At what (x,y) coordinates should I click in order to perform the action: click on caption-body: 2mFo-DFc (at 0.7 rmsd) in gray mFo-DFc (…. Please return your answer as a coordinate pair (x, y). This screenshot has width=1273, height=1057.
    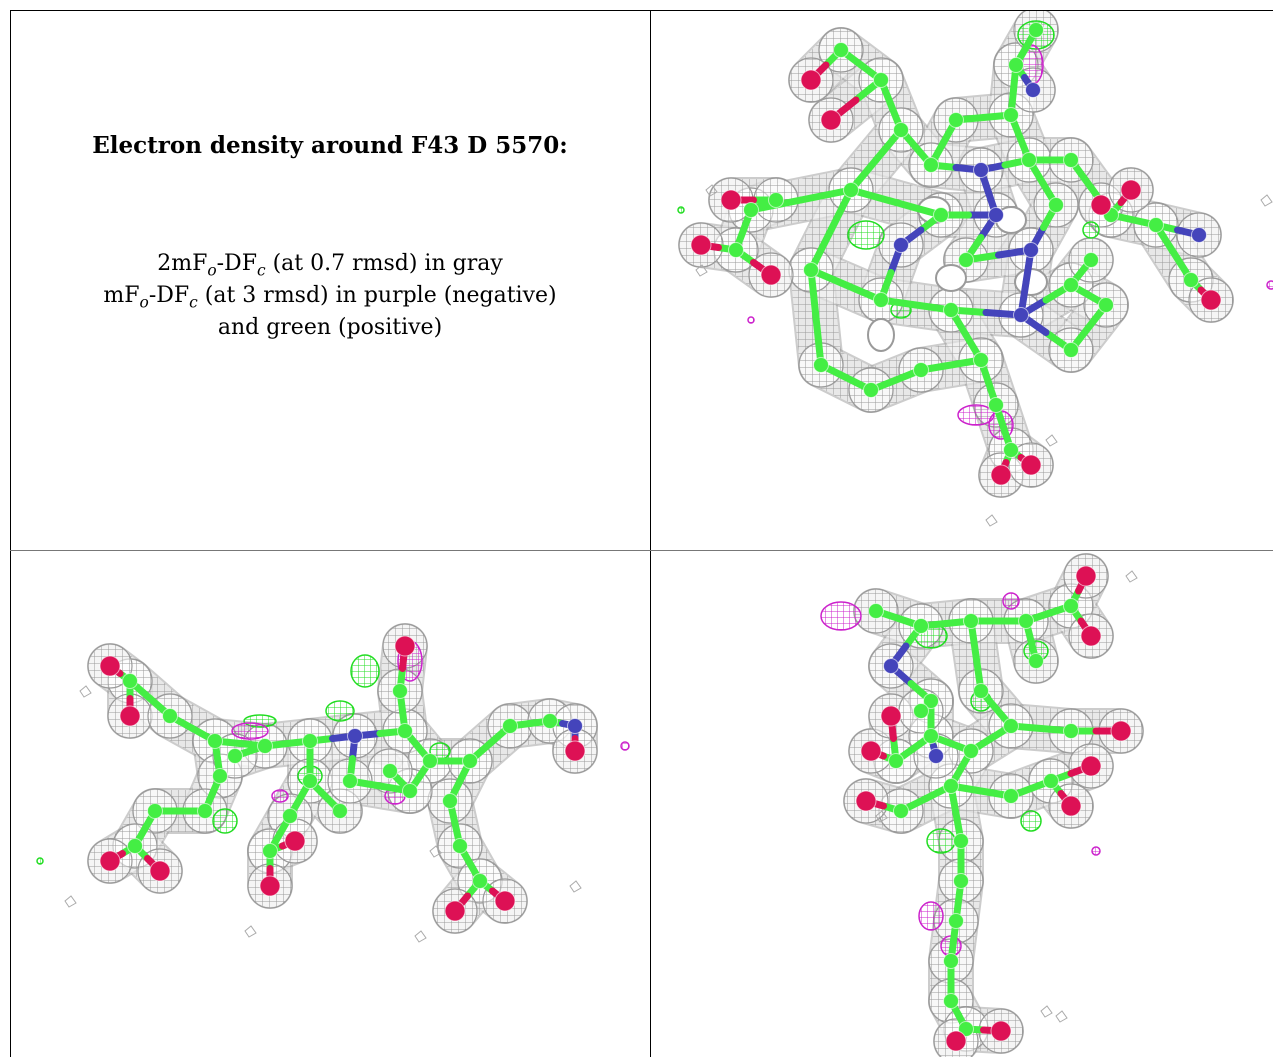
    Looking at the image, I should click on (330, 296).